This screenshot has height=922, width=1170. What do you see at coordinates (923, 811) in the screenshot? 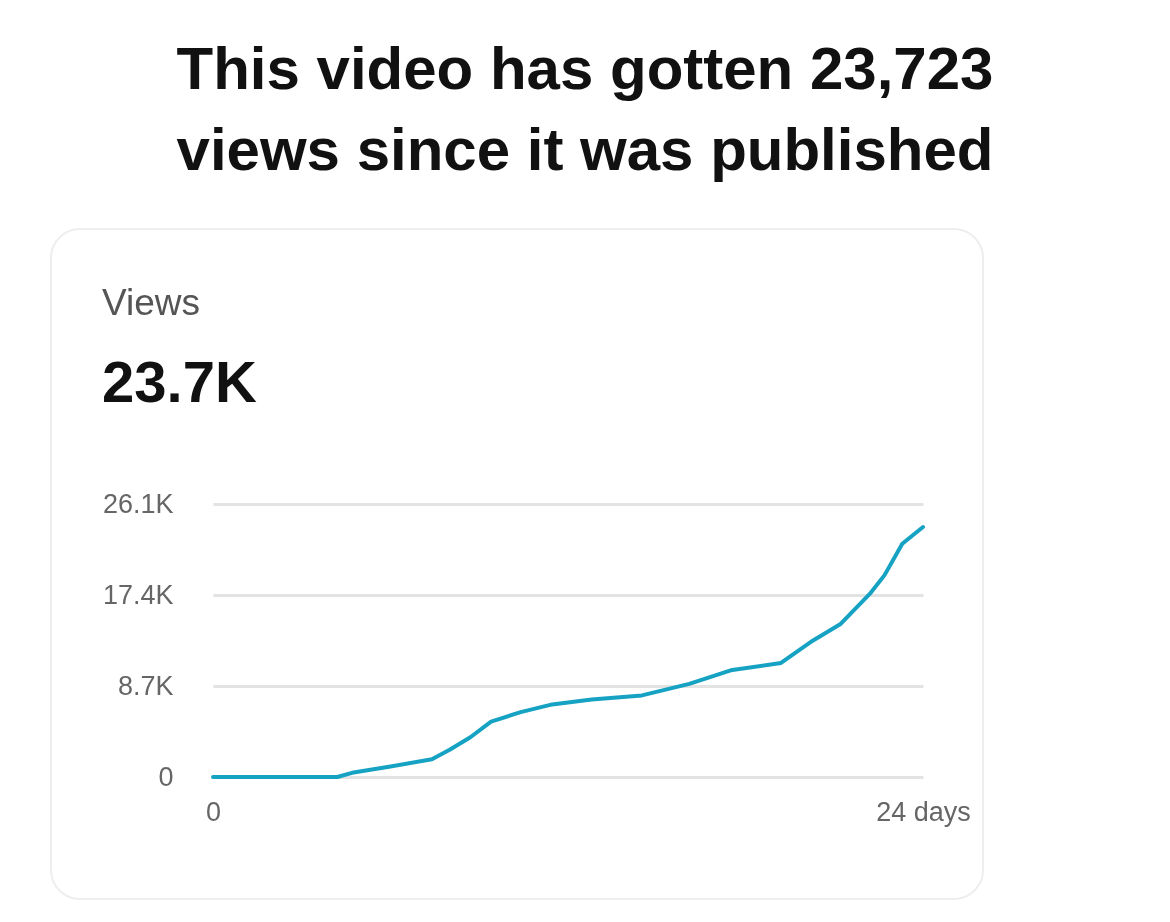
I see `x-tick-label: 24 days` at bounding box center [923, 811].